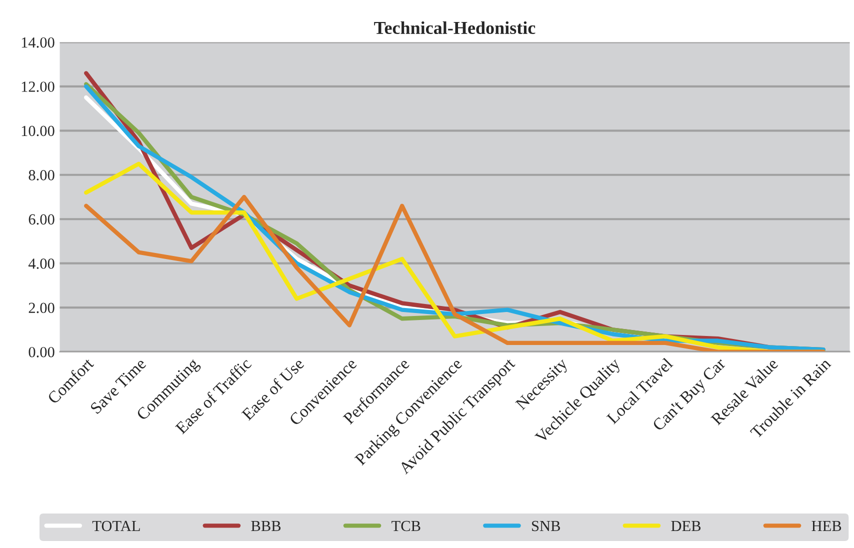 This screenshot has height=548, width=854. What do you see at coordinates (41, 175) in the screenshot?
I see `y-tick-label: 8.00` at bounding box center [41, 175].